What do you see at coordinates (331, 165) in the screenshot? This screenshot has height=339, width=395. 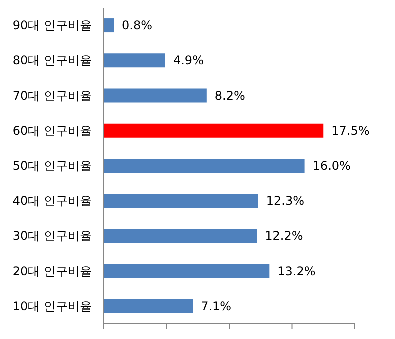 I see `data-label: 16.0%` at bounding box center [331, 165].